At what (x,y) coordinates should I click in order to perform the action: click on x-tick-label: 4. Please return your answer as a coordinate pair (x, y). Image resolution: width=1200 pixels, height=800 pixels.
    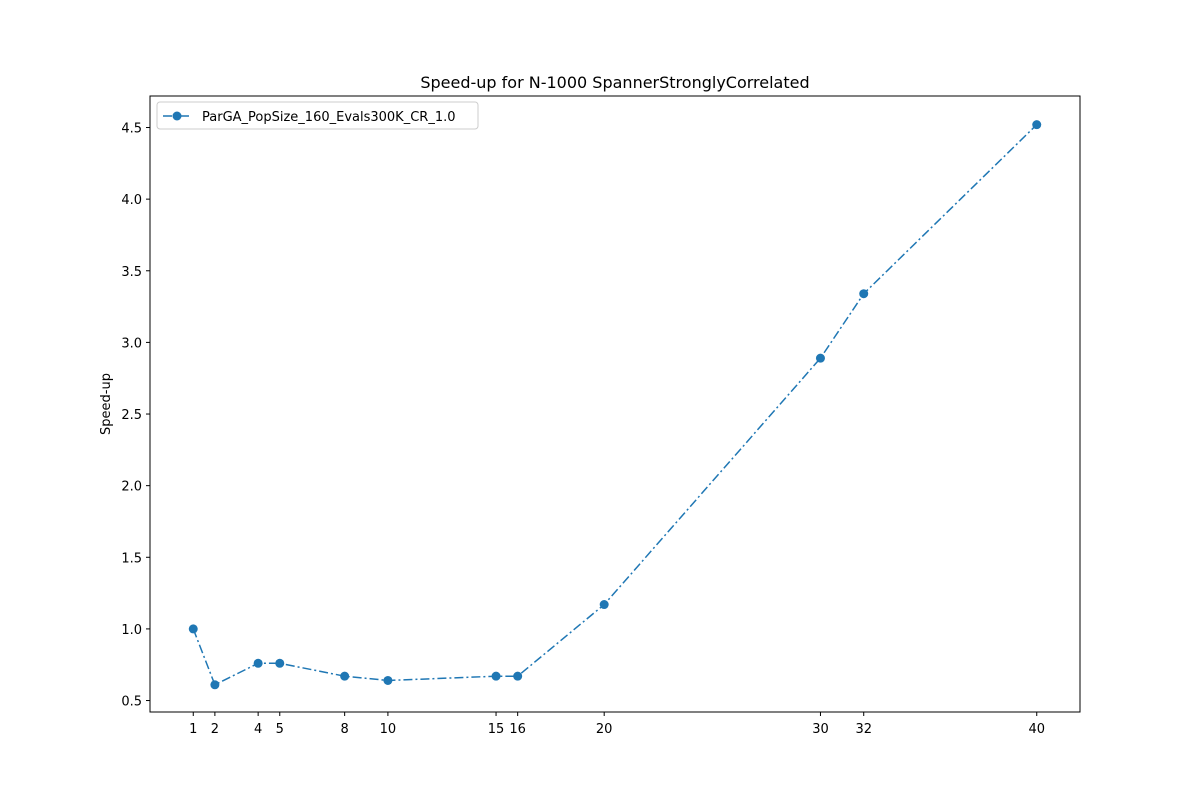
    Looking at the image, I should click on (258, 729).